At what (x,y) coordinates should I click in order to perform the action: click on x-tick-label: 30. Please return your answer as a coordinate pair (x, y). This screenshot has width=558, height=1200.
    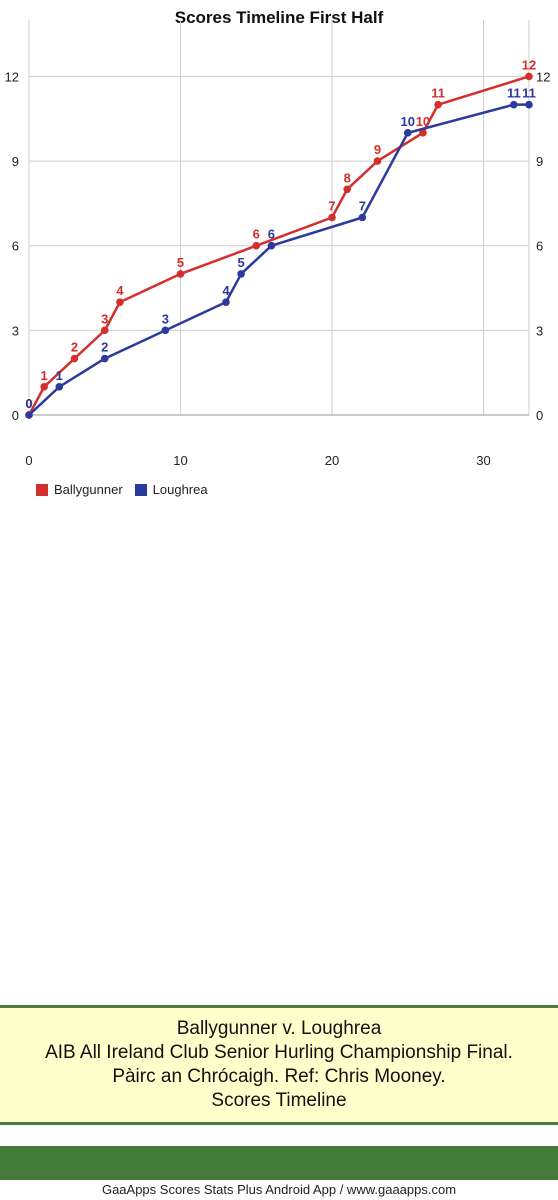
    Looking at the image, I should click on (483, 460).